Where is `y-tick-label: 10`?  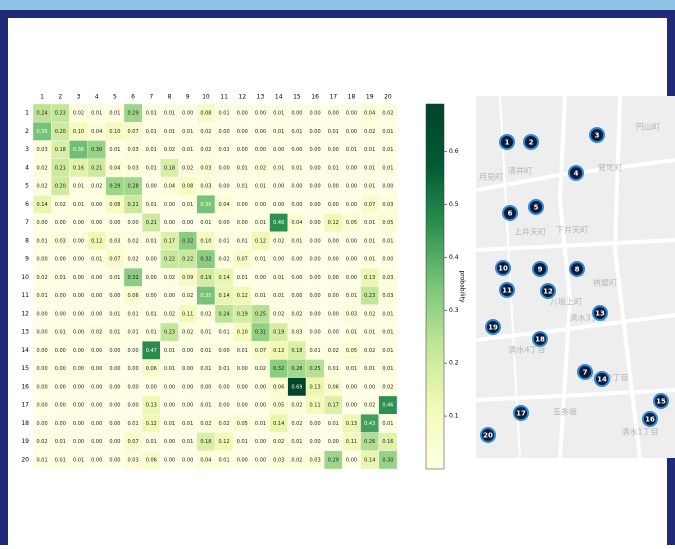
y-tick-label: 10 is located at coordinates (25, 277).